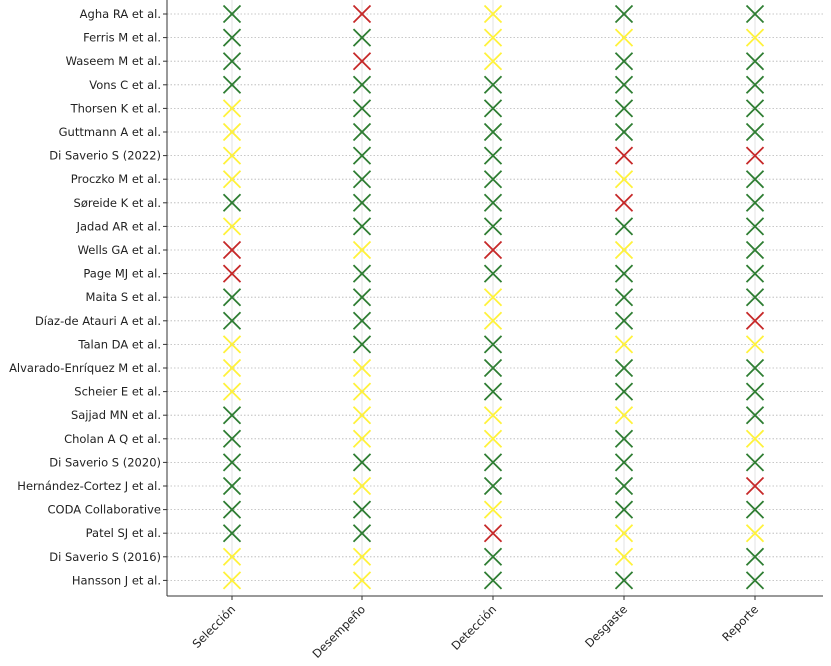 The height and width of the screenshot is (666, 831). Describe the element at coordinates (119, 344) in the screenshot. I see `study-label: Talan DA et al.` at that location.